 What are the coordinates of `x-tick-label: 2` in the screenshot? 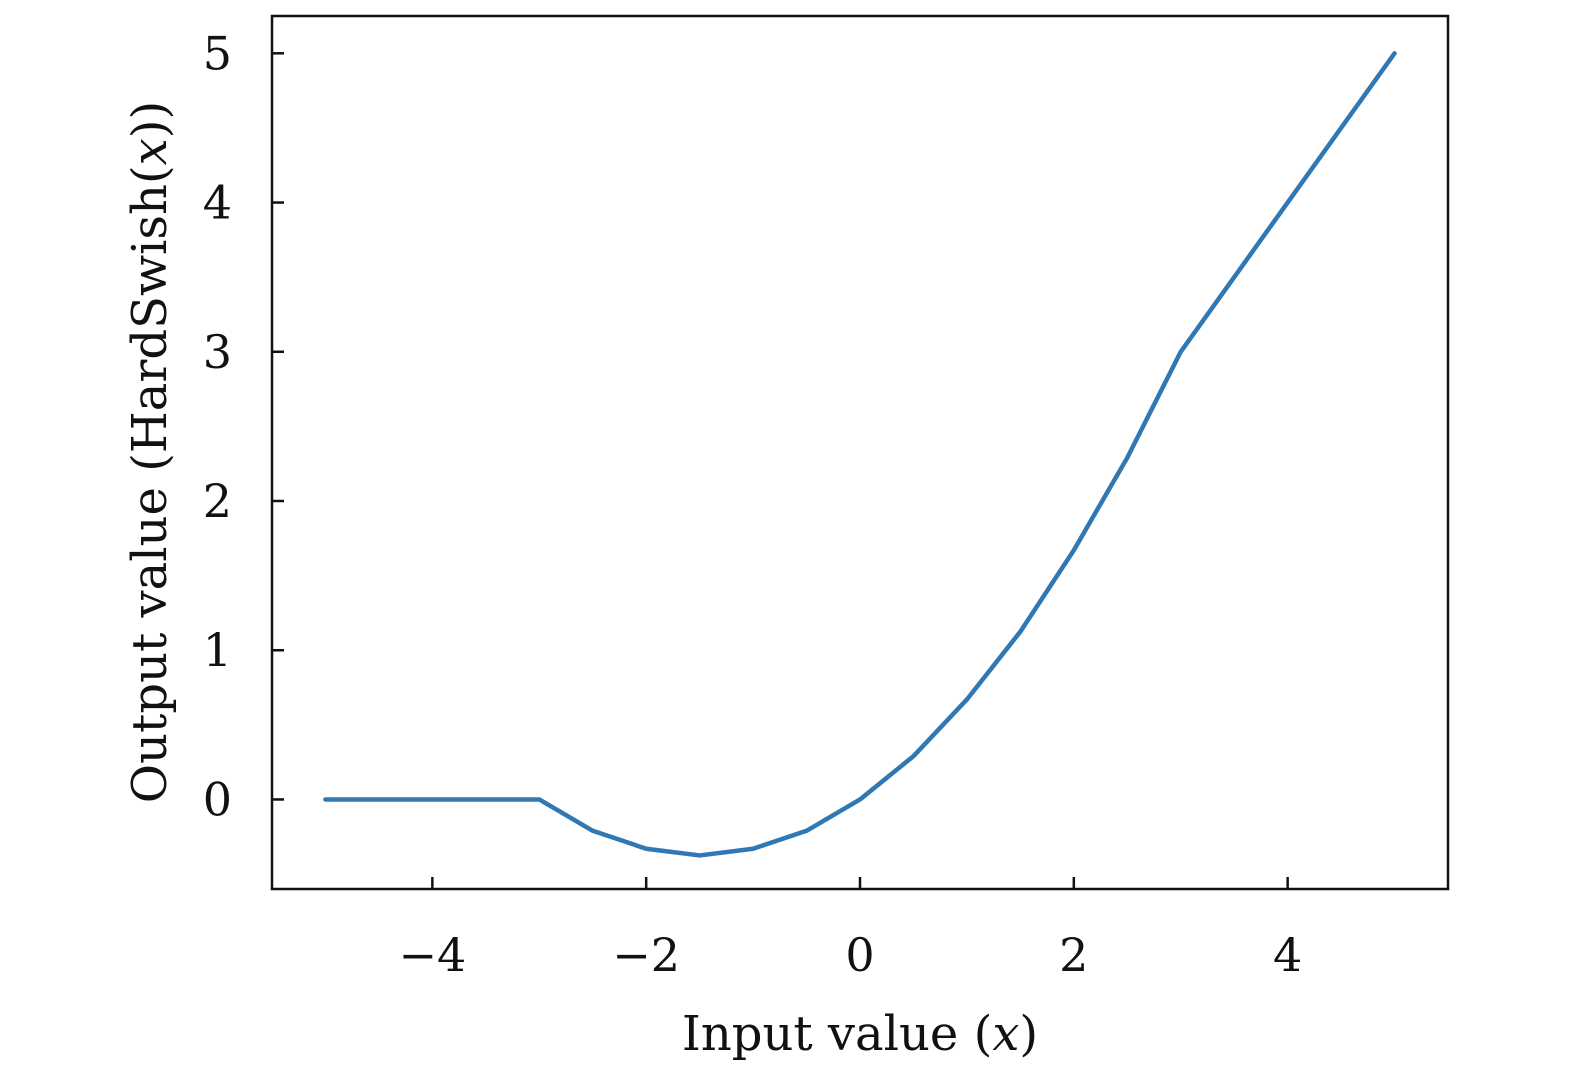 It's located at (1073, 955).